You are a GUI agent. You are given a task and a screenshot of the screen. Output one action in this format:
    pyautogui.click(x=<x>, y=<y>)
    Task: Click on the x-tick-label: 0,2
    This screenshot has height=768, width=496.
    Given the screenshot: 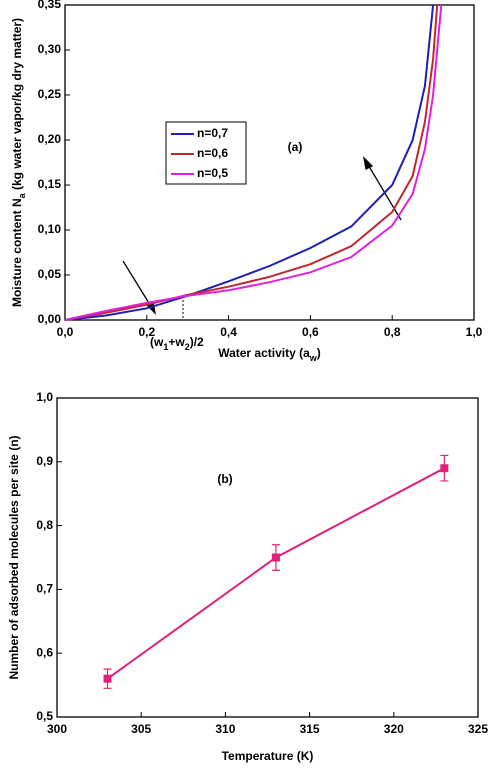 What is the action you would take?
    pyautogui.click(x=146, y=332)
    